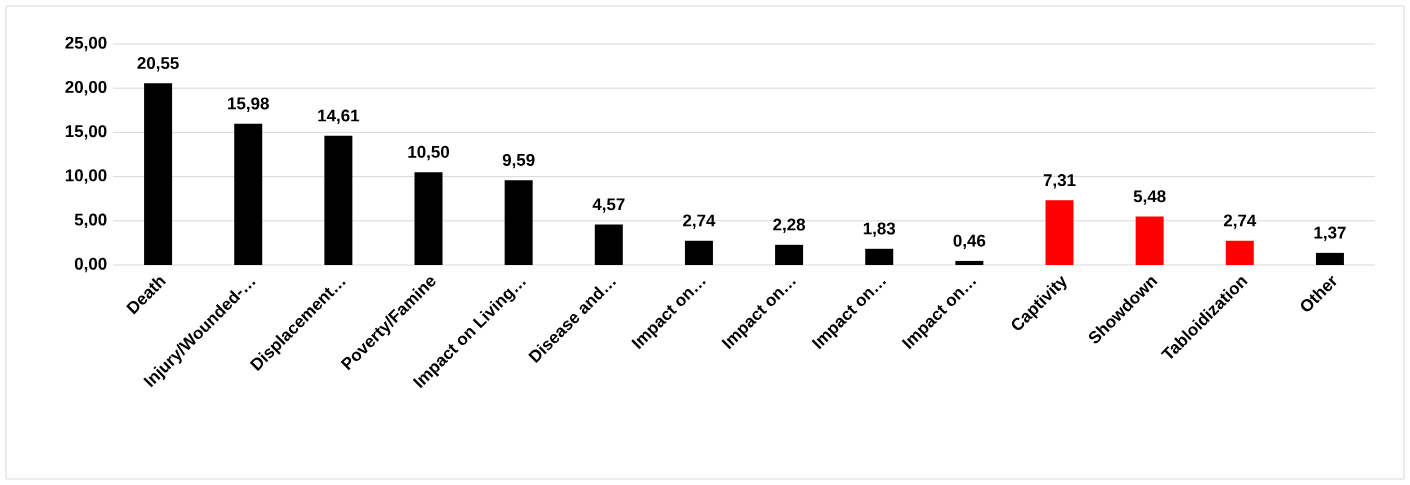 The height and width of the screenshot is (485, 1410). Describe the element at coordinates (339, 116) in the screenshot. I see `data-label: 14,61` at that location.